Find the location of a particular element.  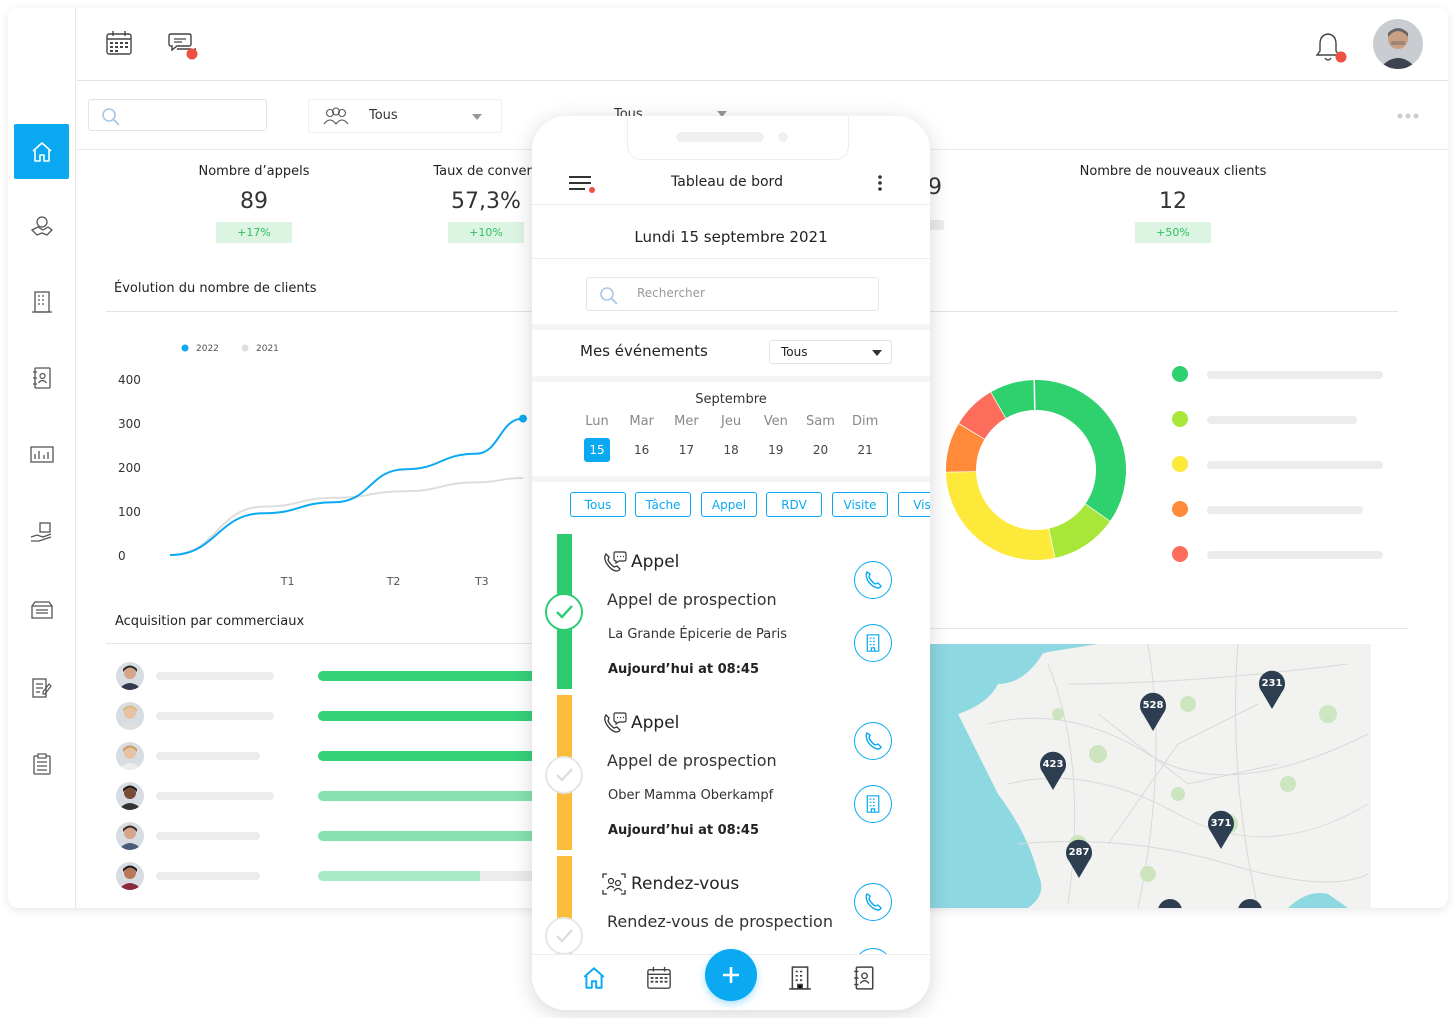

search-input is located at coordinates (177, 115).